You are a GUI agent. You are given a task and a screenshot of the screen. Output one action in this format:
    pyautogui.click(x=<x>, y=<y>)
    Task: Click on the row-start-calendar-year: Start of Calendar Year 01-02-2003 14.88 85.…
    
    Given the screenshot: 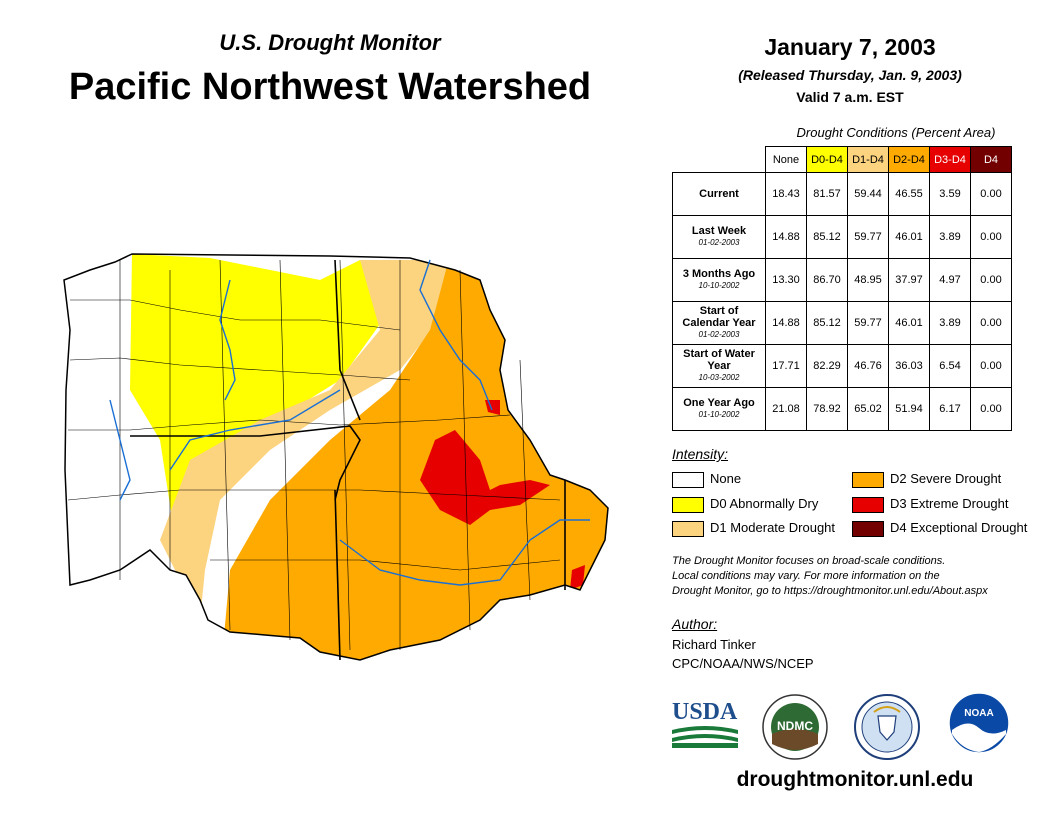 What is the action you would take?
    pyautogui.click(x=842, y=323)
    